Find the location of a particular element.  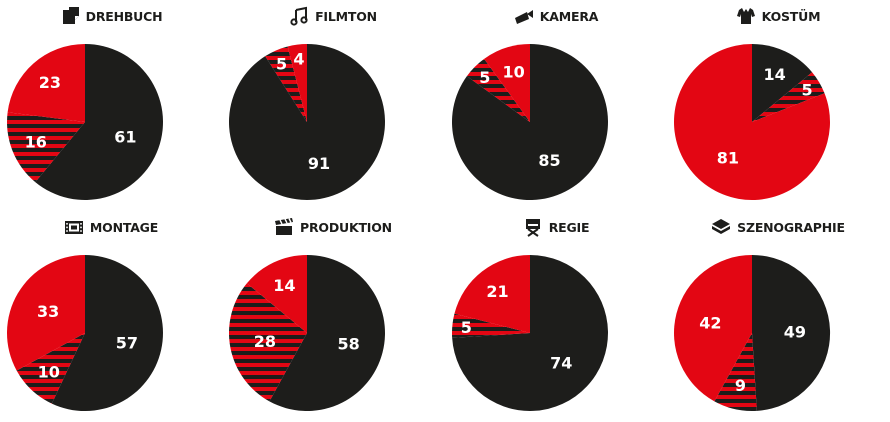

chart-header: KAMERA is located at coordinates (556, 16).